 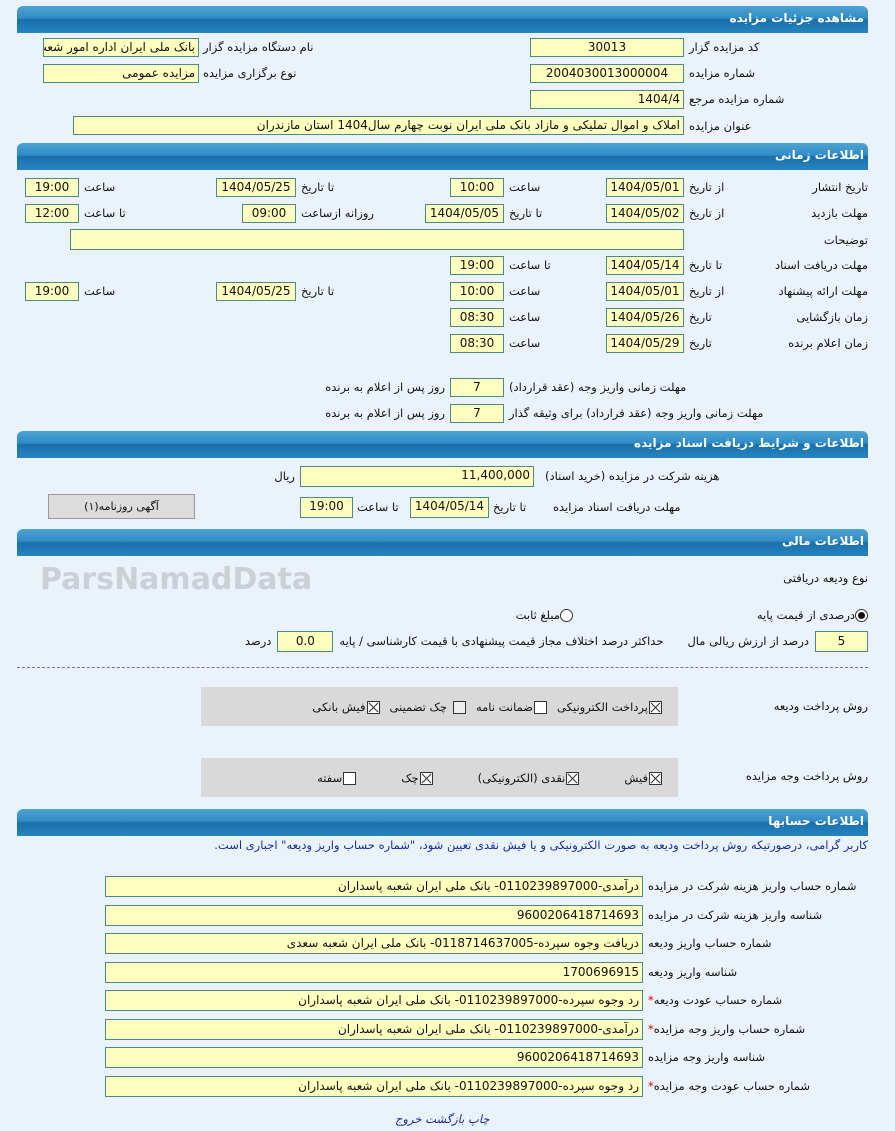 I want to click on visit-to-date-field: 1404/05/05, so click(x=464, y=213).